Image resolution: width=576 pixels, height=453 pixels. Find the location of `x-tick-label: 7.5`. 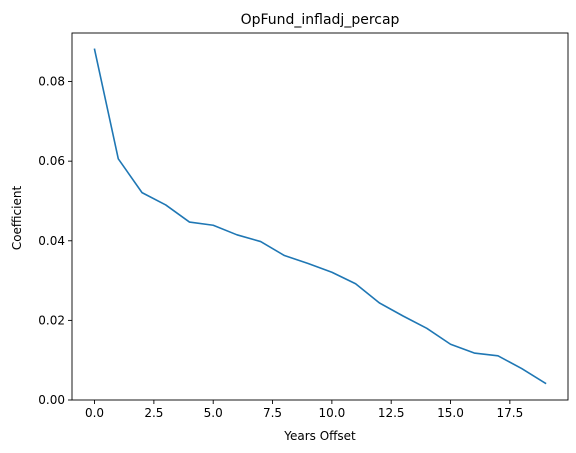

x-tick-label: 7.5 is located at coordinates (272, 413).